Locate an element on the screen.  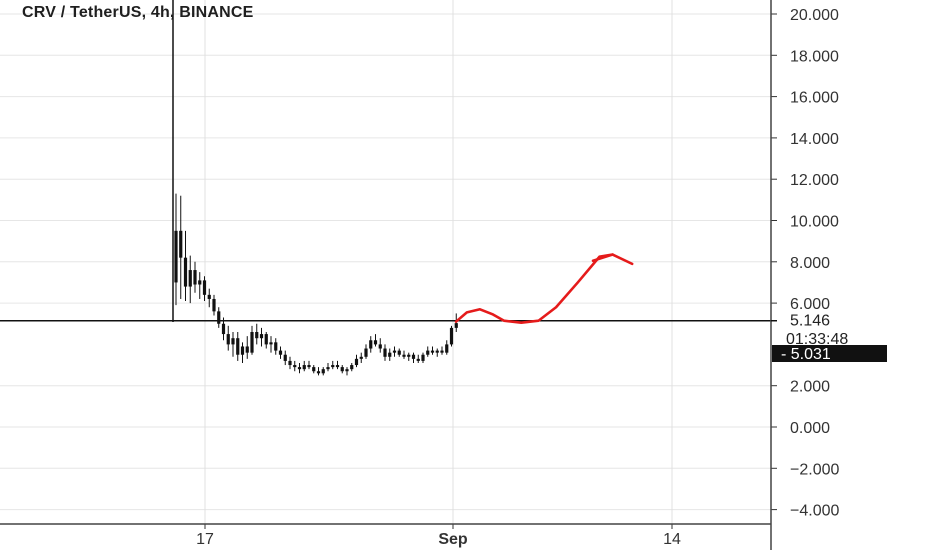
x-tick-label: 14 is located at coordinates (672, 539).